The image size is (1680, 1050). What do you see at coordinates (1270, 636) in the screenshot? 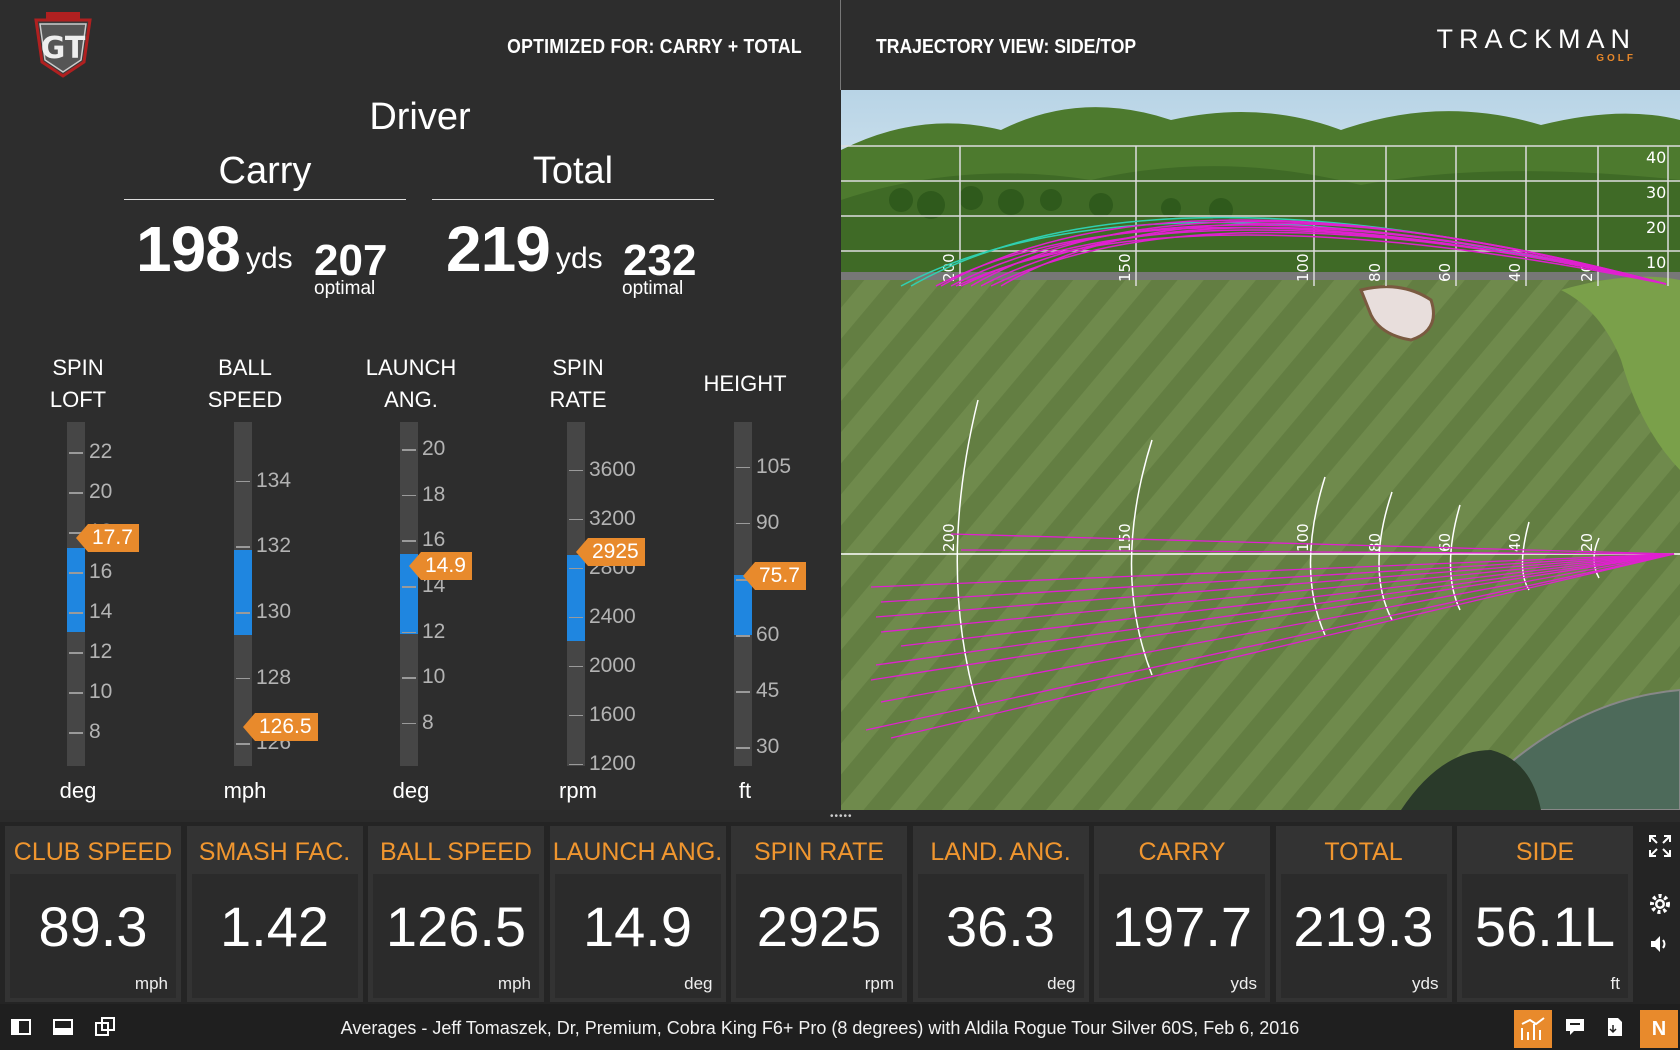
I see `top-view-shot-lines` at bounding box center [1270, 636].